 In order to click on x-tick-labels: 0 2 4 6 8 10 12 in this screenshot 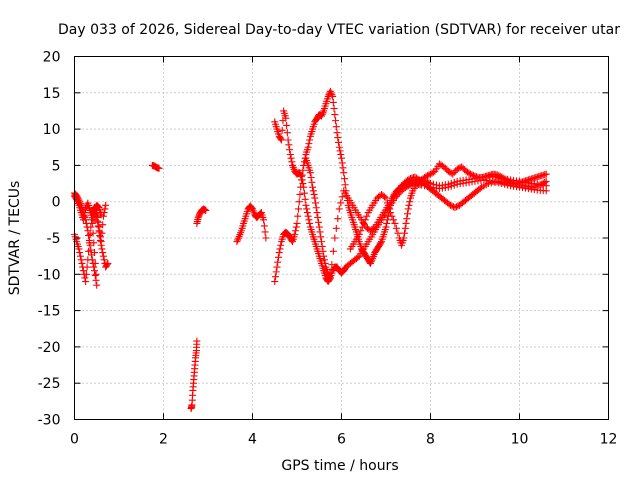, I will do `click(343, 440)`.